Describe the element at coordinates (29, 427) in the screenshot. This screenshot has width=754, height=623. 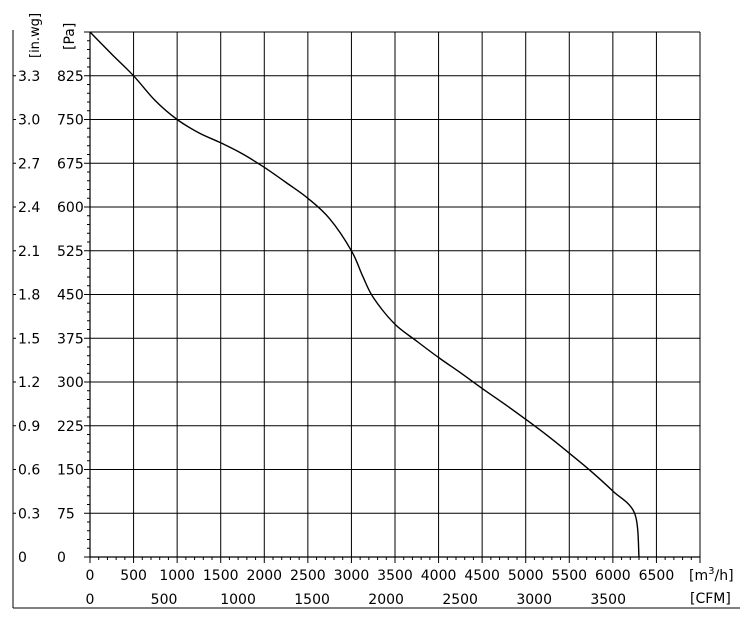
I see `y-tick-label-inwg: 0.9` at that location.